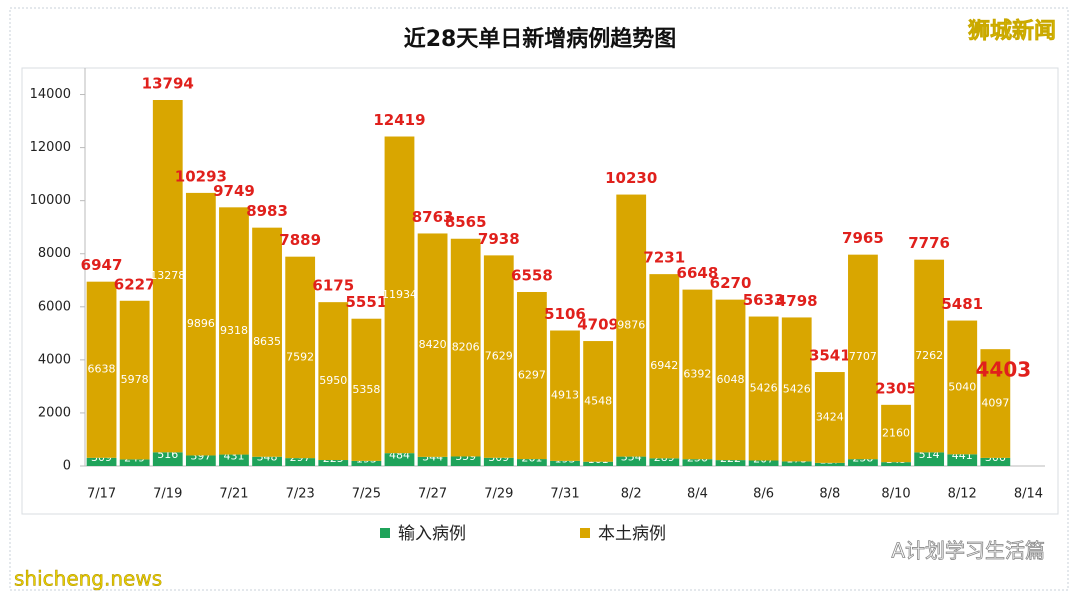 The width and height of the screenshot is (1080, 604). Describe the element at coordinates (466, 222) in the screenshot. I see `total-label: 8565` at that location.